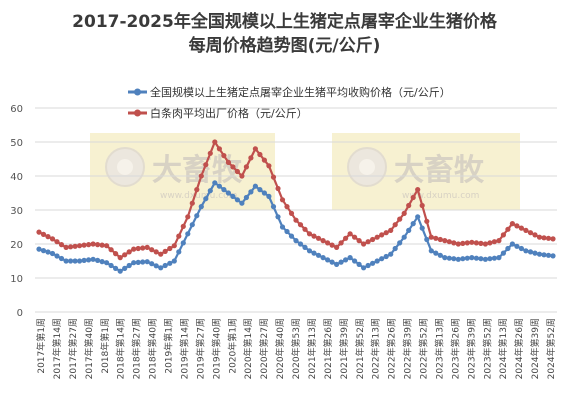 Image resolution: width=569 pixels, height=410 pixels. What do you see at coordinates (137, 113) in the screenshot?
I see `legend-marker-pork-price` at bounding box center [137, 113].